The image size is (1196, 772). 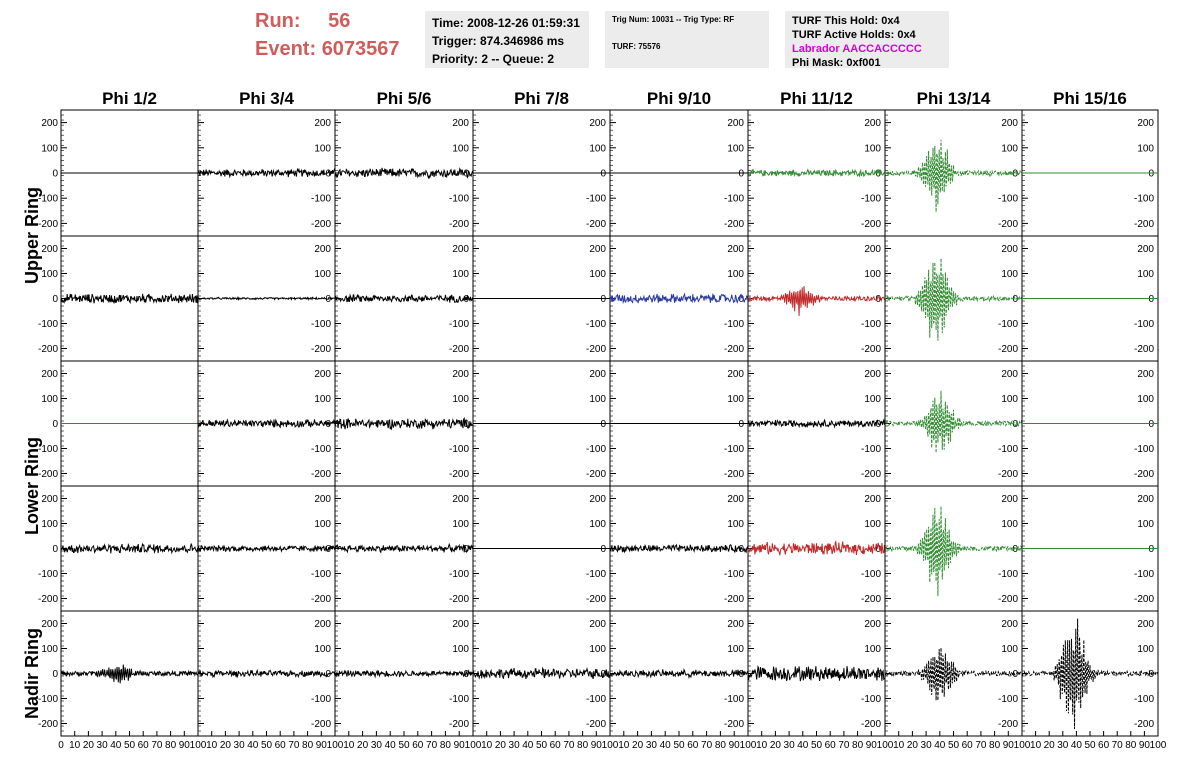 What do you see at coordinates (846, 21) in the screenshot?
I see `turf-this-hold: TURF This Hold: 0x4` at bounding box center [846, 21].